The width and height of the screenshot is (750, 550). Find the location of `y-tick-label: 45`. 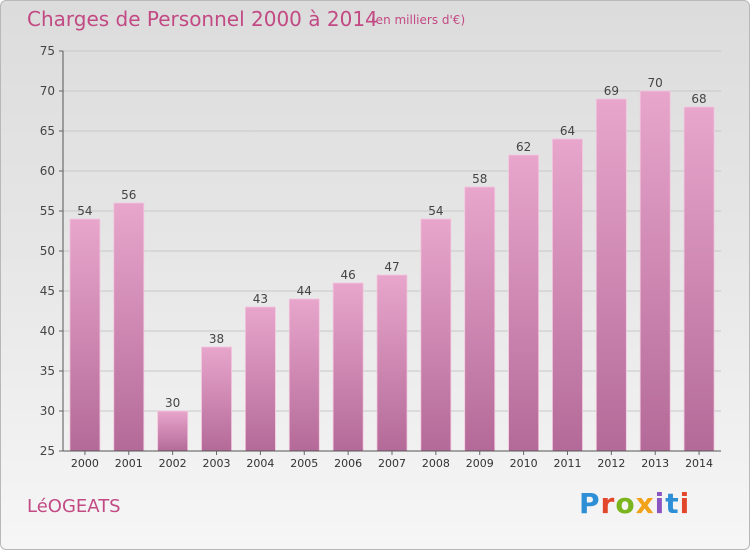

y-tick-label: 45 is located at coordinates (47, 291).